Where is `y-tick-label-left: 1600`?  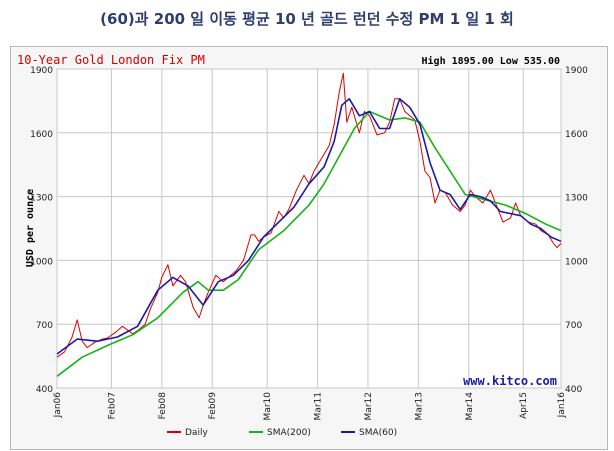
y-tick-label-left: 1600 is located at coordinates (41, 135).